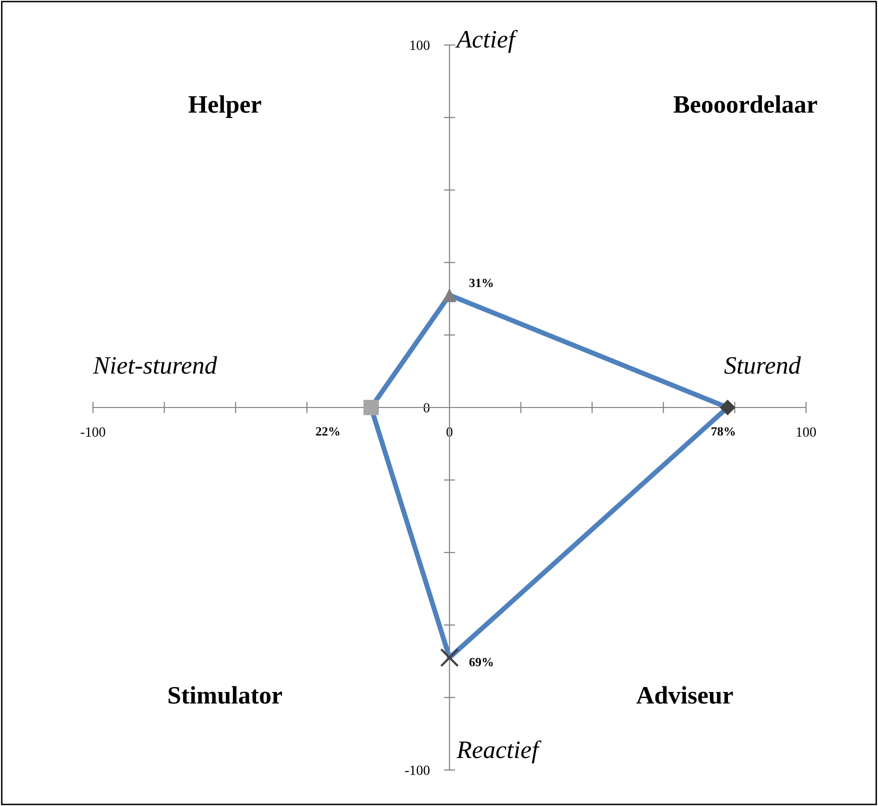 The image size is (878, 806). Describe the element at coordinates (225, 106) in the screenshot. I see `annotation: Helper` at that location.